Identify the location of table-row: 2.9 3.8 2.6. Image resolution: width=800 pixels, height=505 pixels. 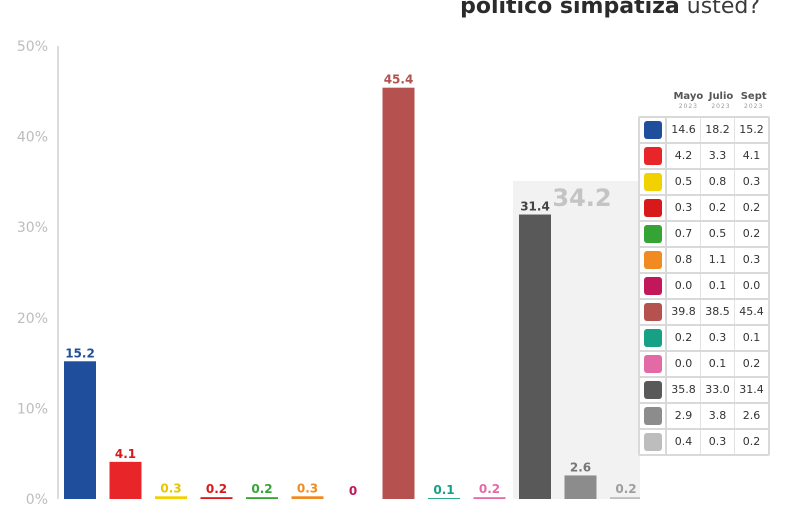
(704, 416).